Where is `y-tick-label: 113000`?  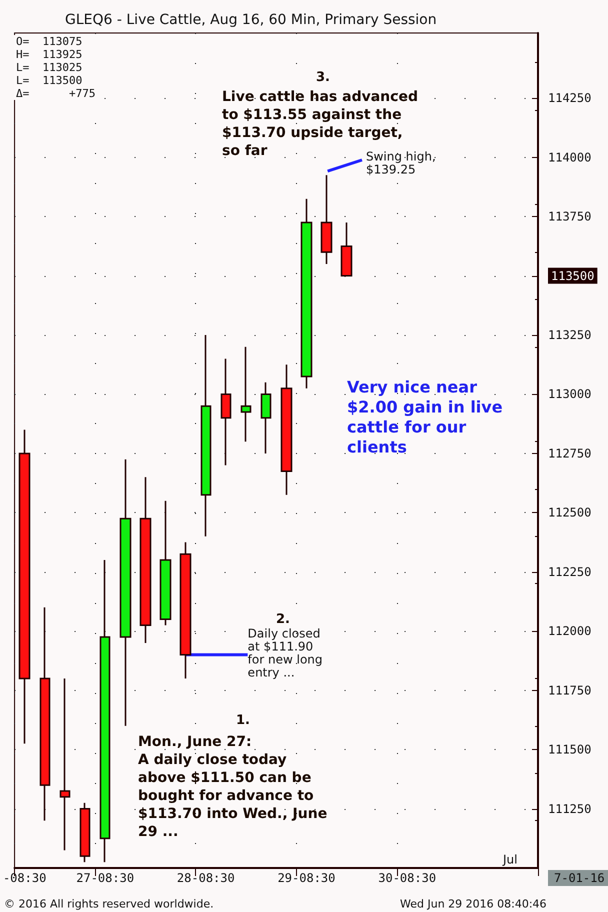 y-tick-label: 113000 is located at coordinates (570, 394).